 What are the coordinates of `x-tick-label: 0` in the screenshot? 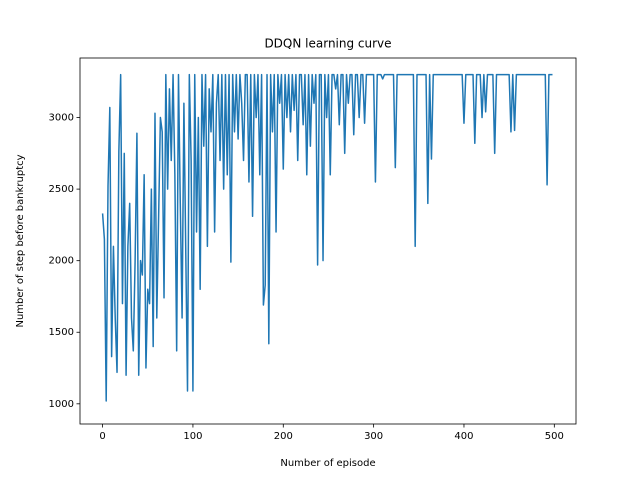 It's located at (102, 436).